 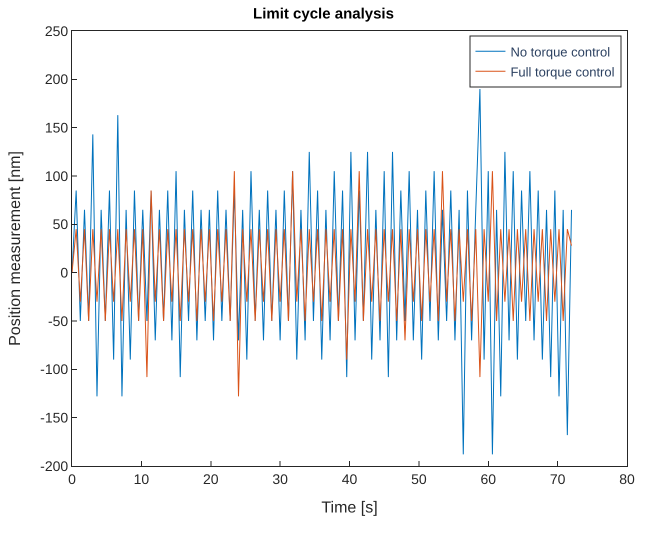 What do you see at coordinates (56, 128) in the screenshot?
I see `y-tick-label: 150` at bounding box center [56, 128].